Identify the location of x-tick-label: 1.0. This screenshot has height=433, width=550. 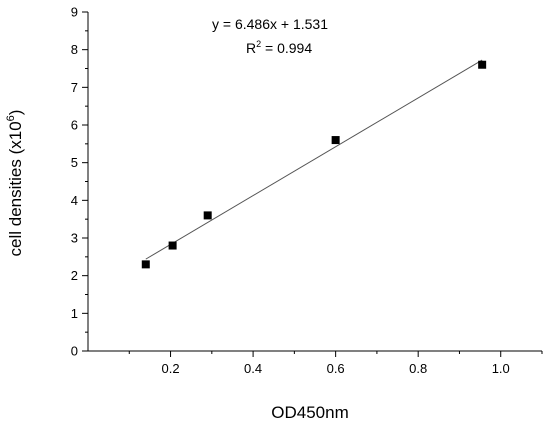
(501, 368).